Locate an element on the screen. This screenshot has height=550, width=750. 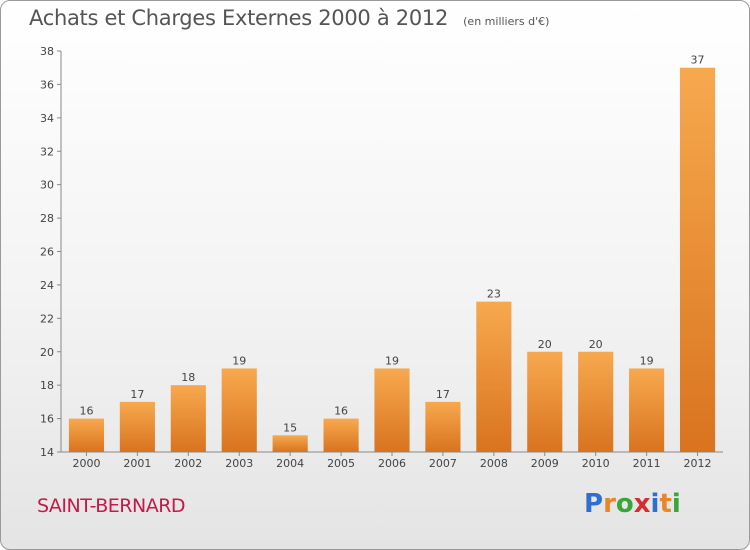
logo-letter: r is located at coordinates (609, 504).